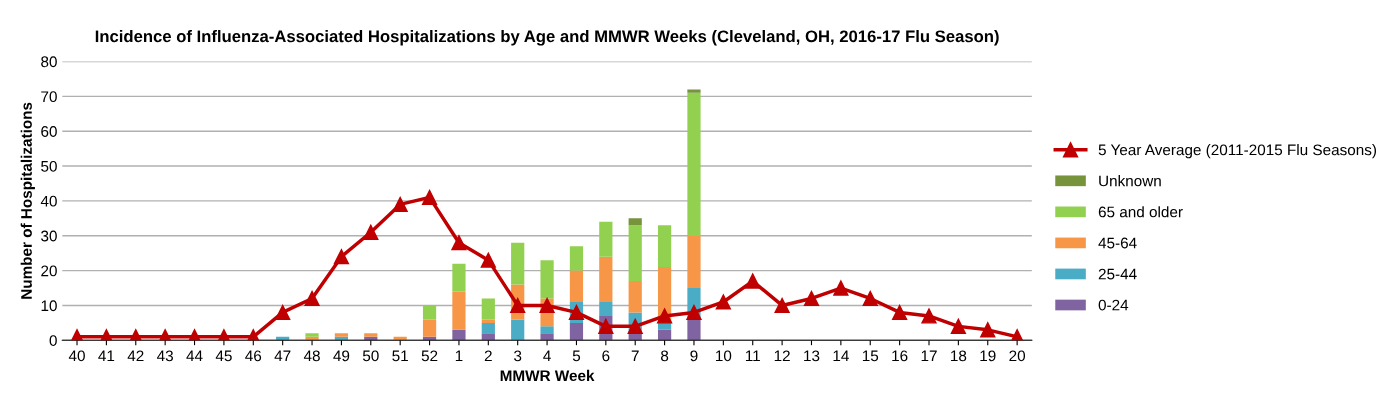  I want to click on y-tick-label: 0, so click(53, 340).